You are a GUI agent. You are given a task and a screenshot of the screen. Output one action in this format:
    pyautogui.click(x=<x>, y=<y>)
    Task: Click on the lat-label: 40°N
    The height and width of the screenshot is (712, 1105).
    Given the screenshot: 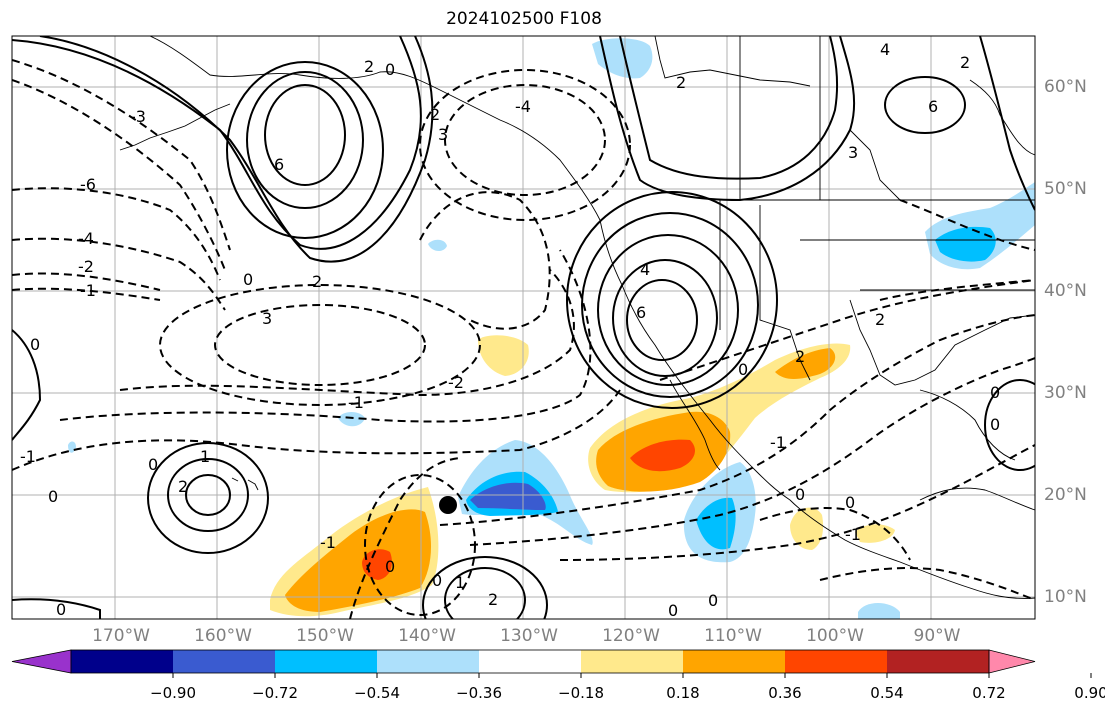 What is the action you would take?
    pyautogui.click(x=1065, y=291)
    